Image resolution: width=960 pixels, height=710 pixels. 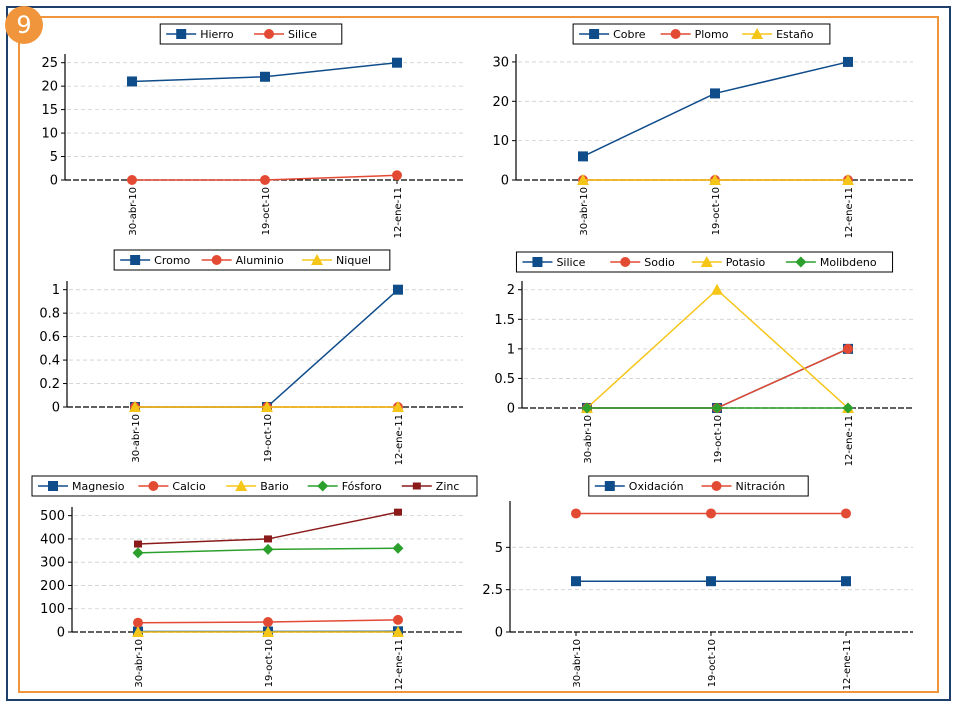 I want to click on legend-label: Plomo, so click(x=712, y=34).